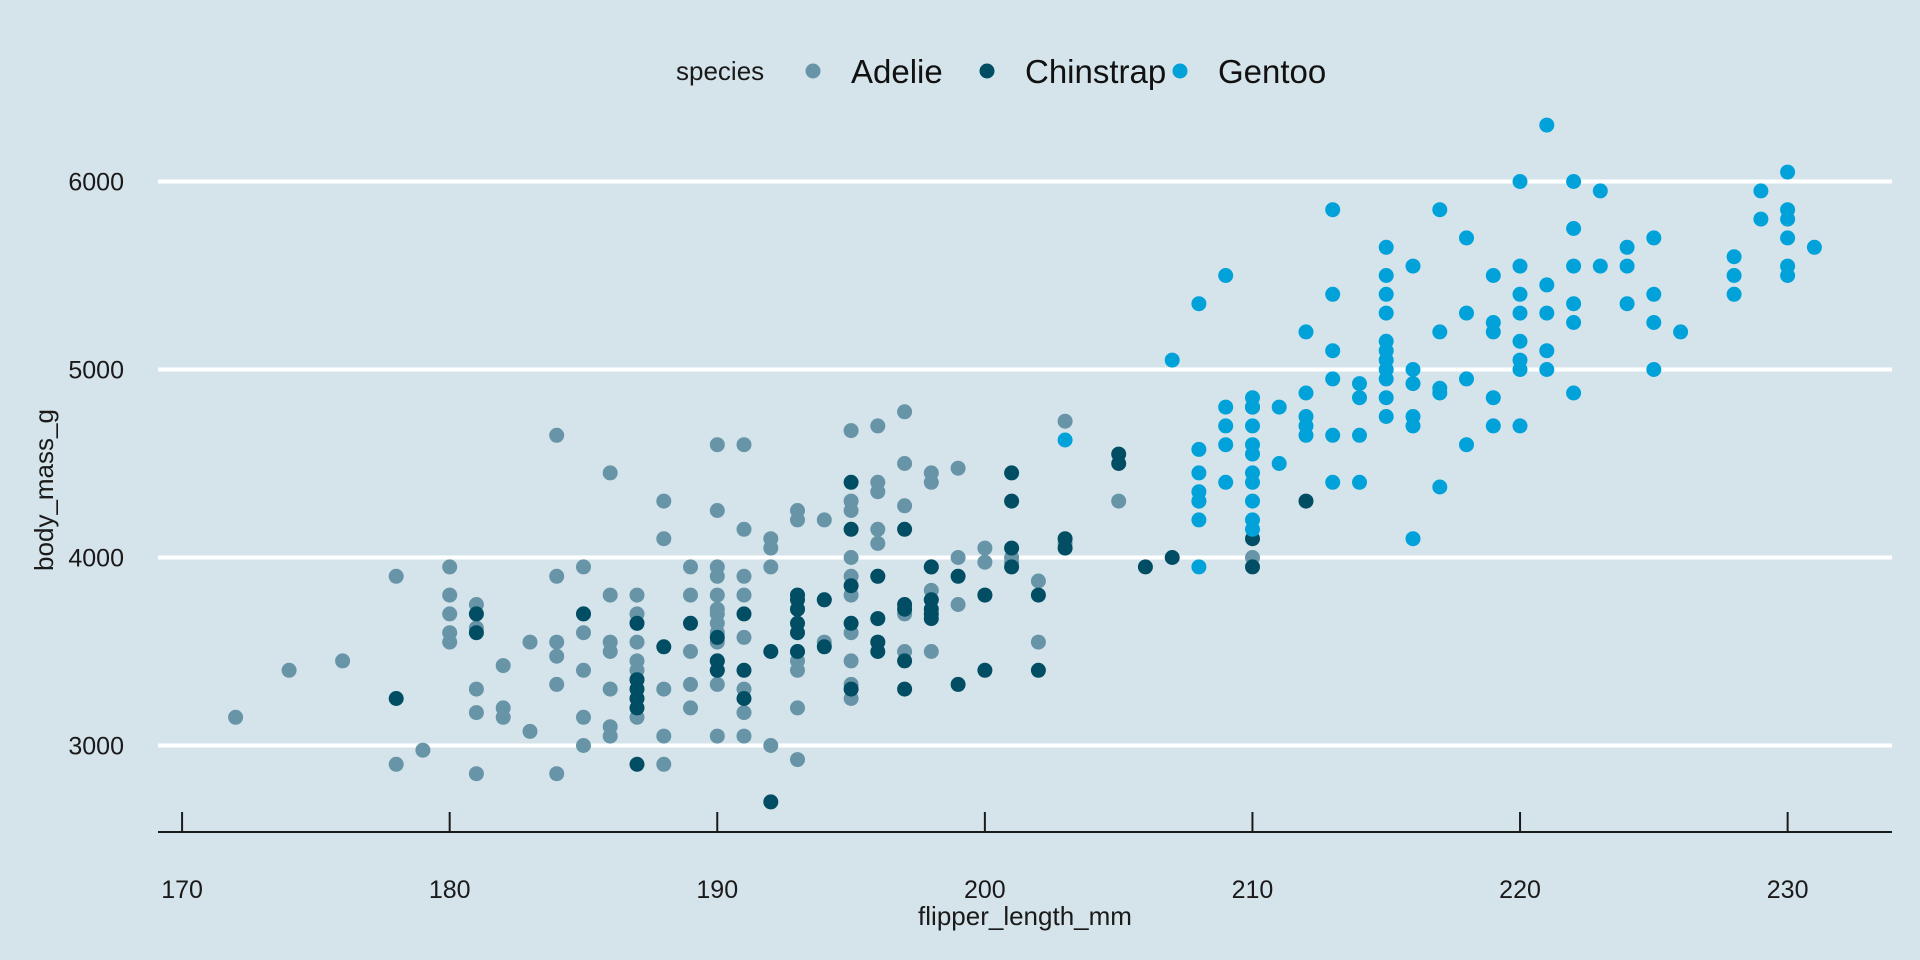 The width and height of the screenshot is (1920, 960). I want to click on legend-key-chinstrap, so click(987, 71).